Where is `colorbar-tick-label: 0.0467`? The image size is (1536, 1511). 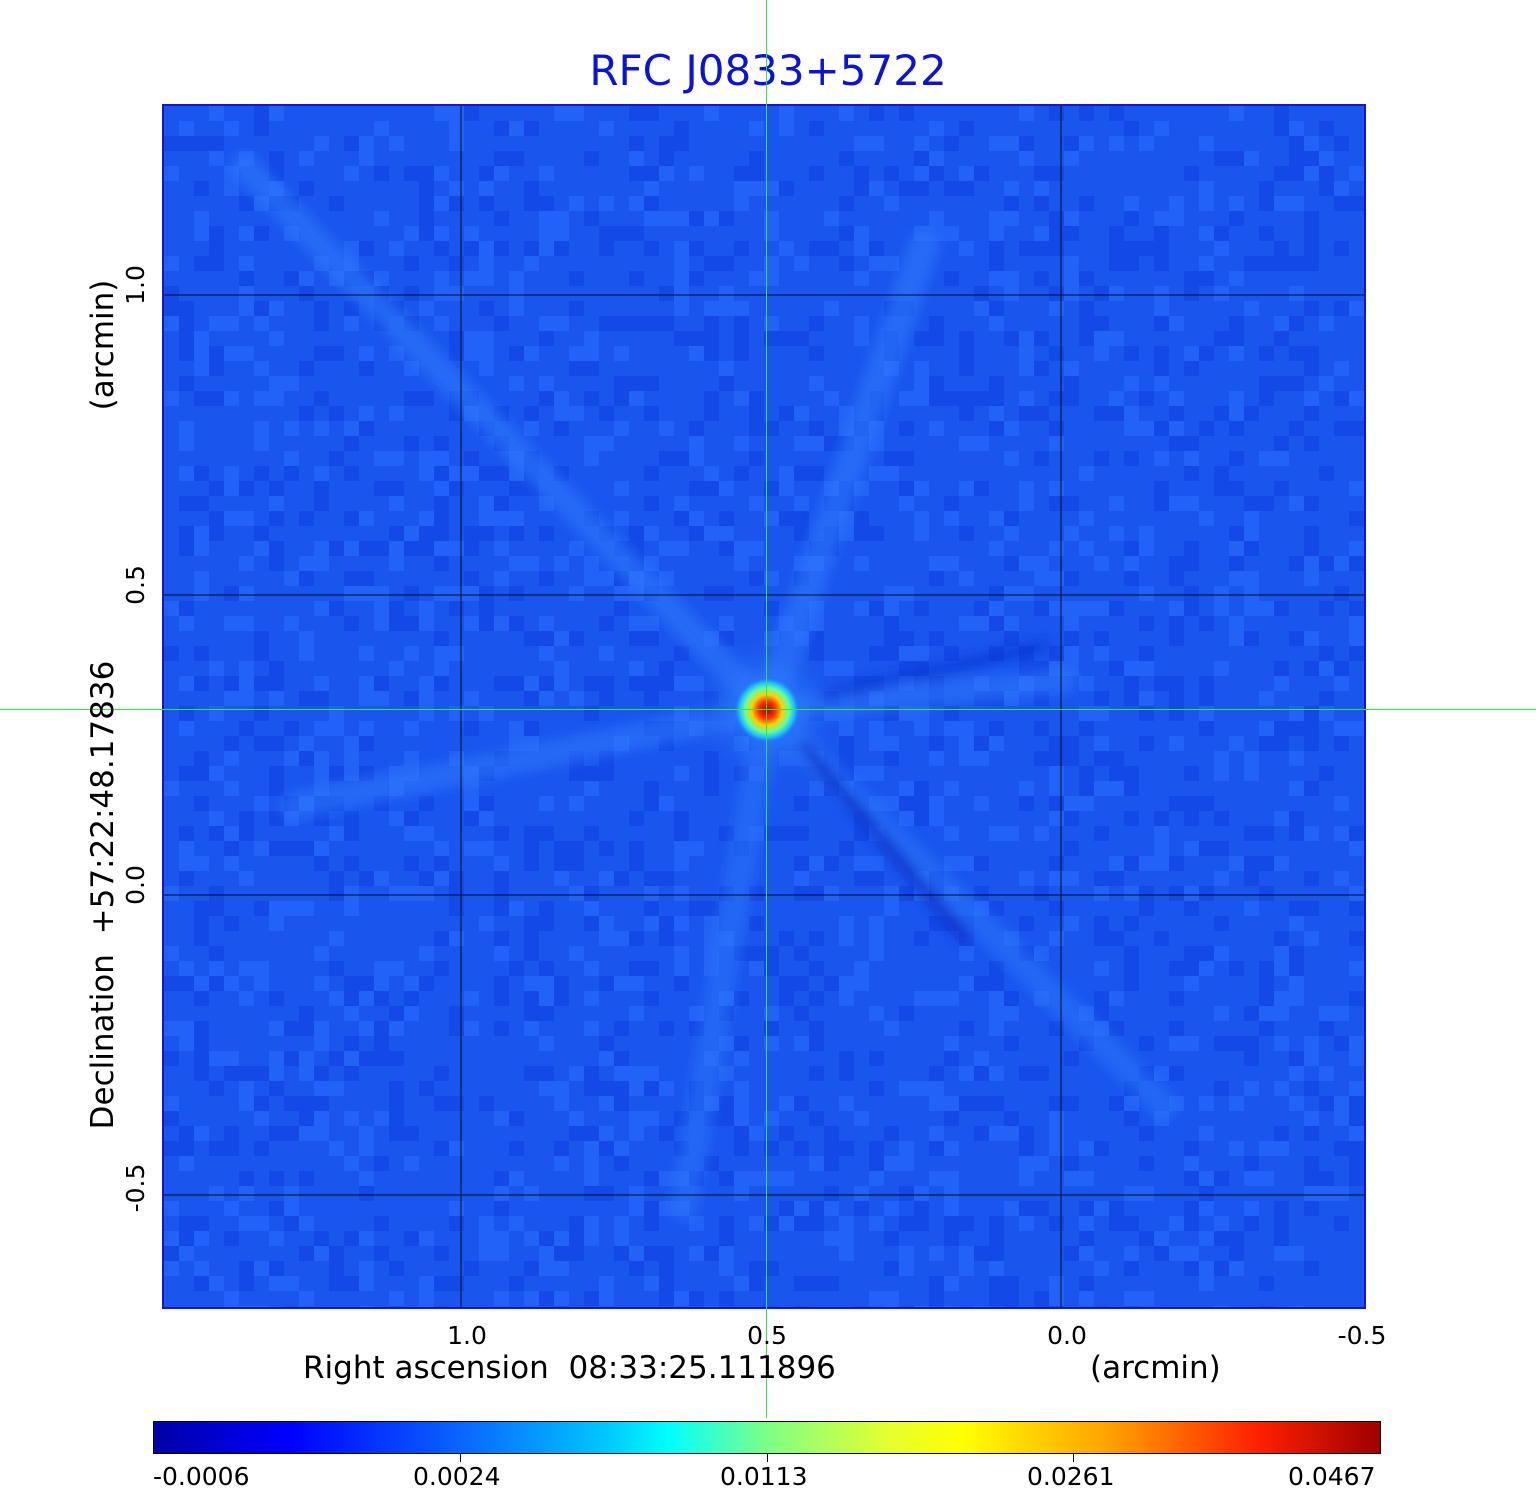
colorbar-tick-label: 0.0467 is located at coordinates (1332, 1476).